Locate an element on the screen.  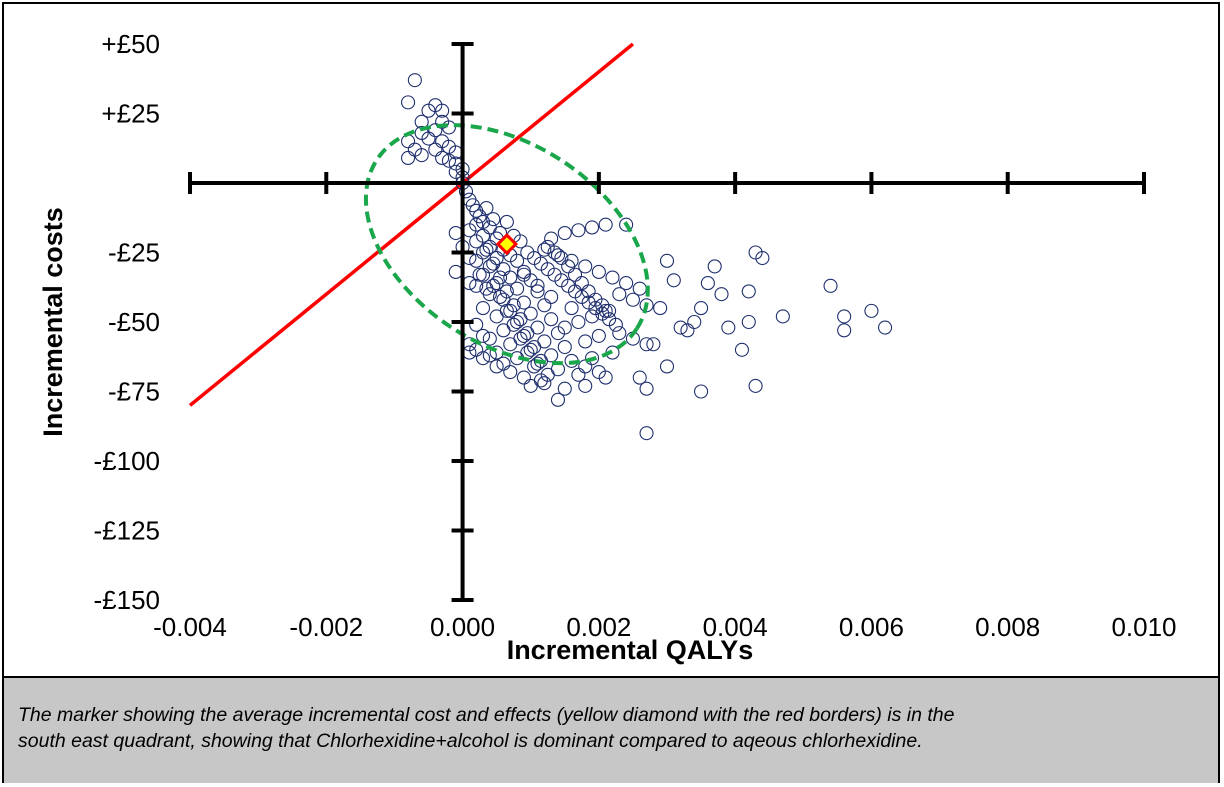
x-tick-label: 0.004 is located at coordinates (735, 627).